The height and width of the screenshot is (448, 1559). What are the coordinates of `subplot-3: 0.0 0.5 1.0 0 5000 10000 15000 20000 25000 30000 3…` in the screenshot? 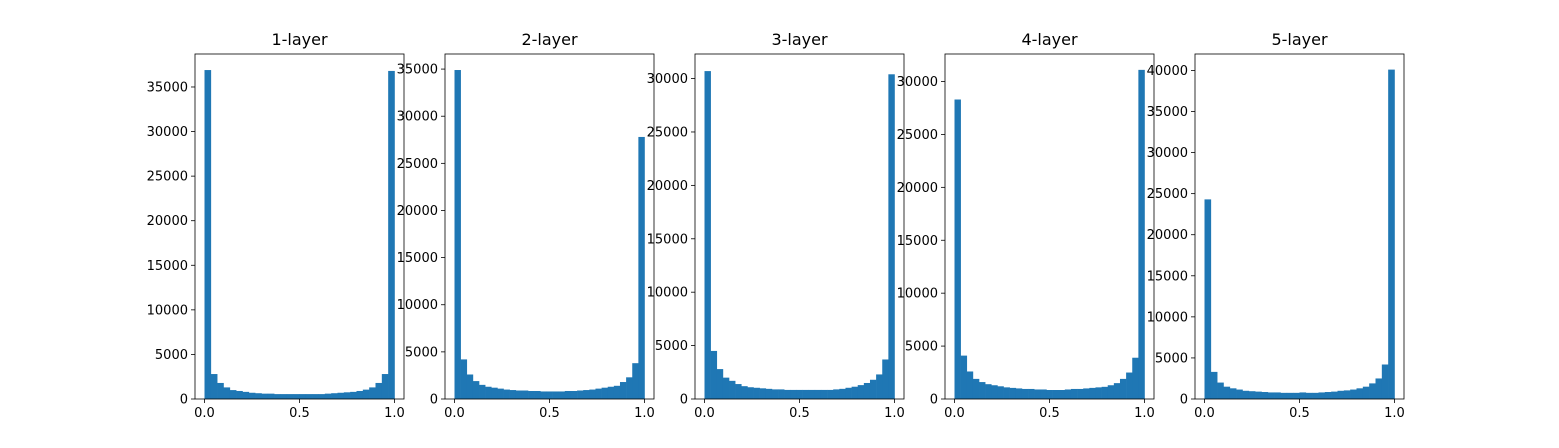 It's located at (776, 225).